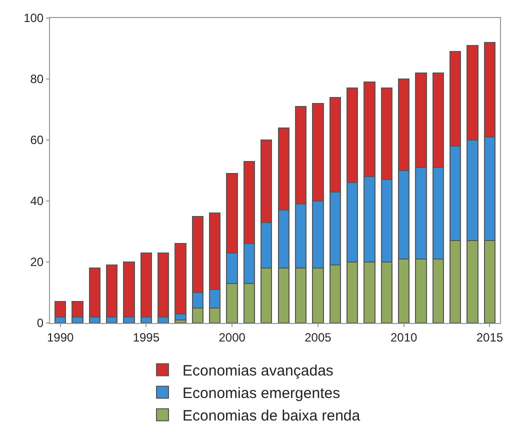  I want to click on x-tick-label: 2010, so click(404, 337).